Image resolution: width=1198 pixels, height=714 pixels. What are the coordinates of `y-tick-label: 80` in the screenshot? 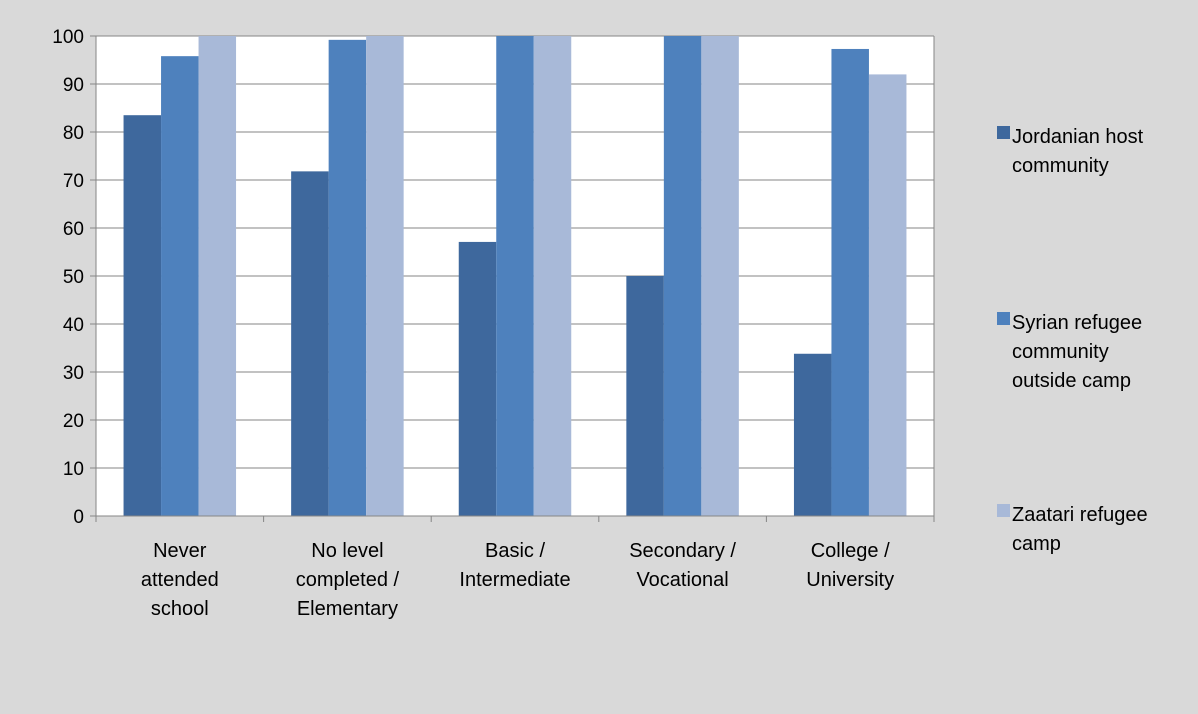 It's located at (73, 133).